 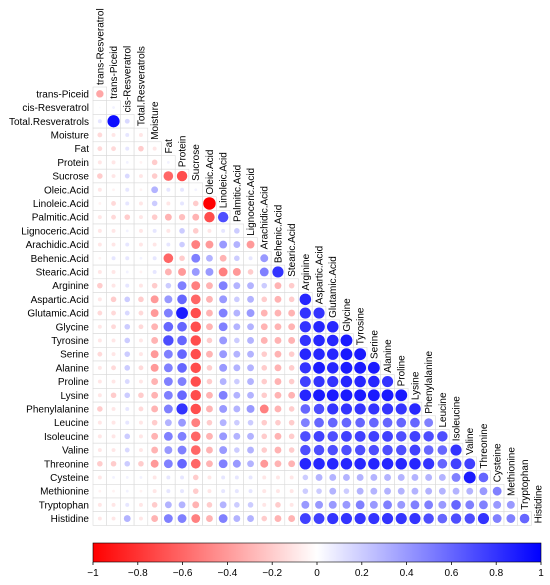 What do you see at coordinates (114, 72) in the screenshot?
I see `column-label: trans-Piceid` at bounding box center [114, 72].